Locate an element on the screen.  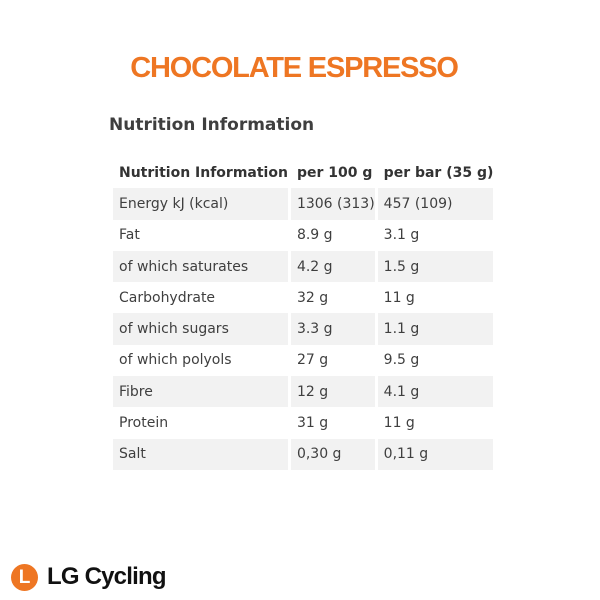
row-nutrient: of which saturates is located at coordinates (201, 266).